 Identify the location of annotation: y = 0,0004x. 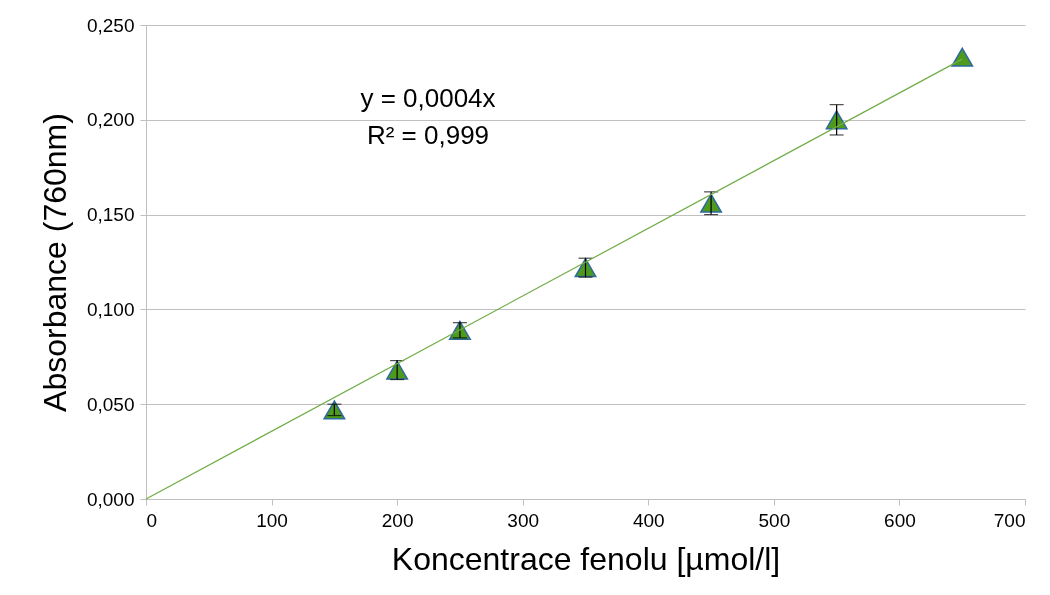
(428, 98).